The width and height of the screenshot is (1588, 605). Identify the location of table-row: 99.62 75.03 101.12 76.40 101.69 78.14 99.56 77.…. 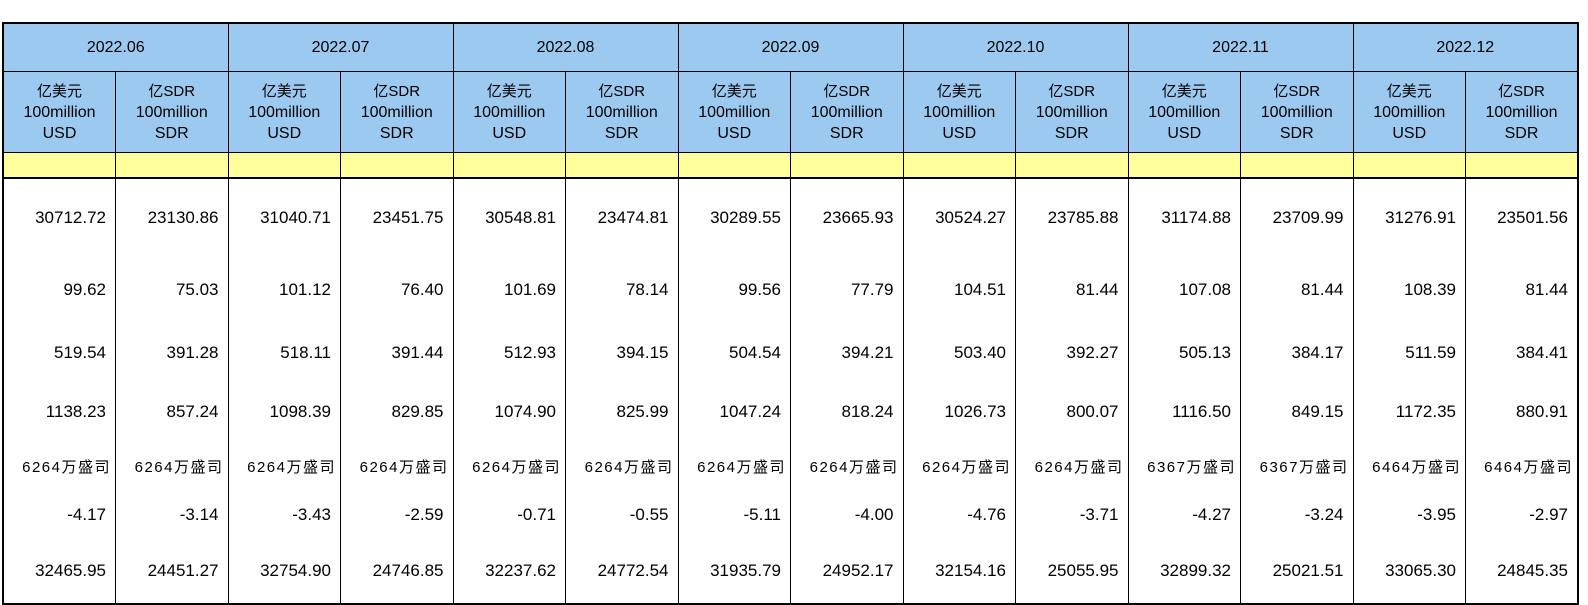
(790, 290).